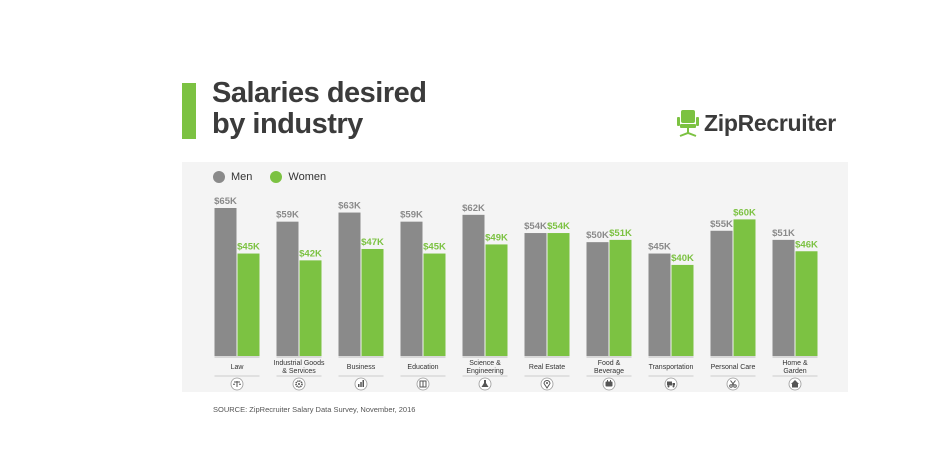 This screenshot has width=932, height=470. What do you see at coordinates (473, 208) in the screenshot?
I see `value-label-men: $62K` at bounding box center [473, 208].